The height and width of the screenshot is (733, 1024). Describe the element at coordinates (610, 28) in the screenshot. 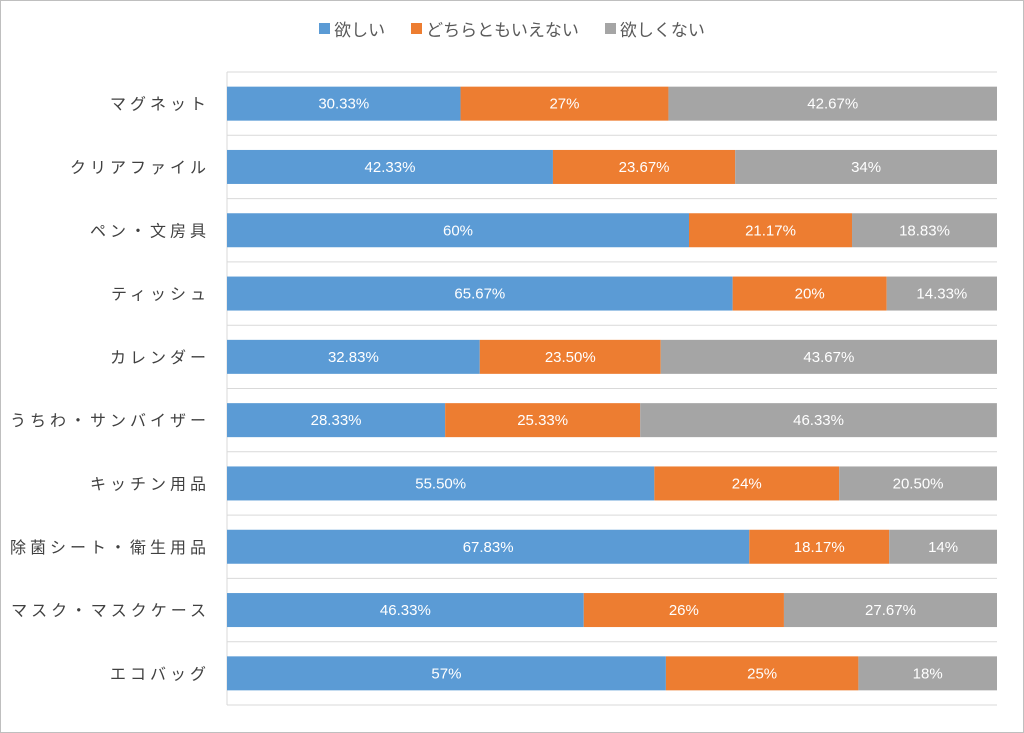

I see `legend-swatch-not-want` at that location.